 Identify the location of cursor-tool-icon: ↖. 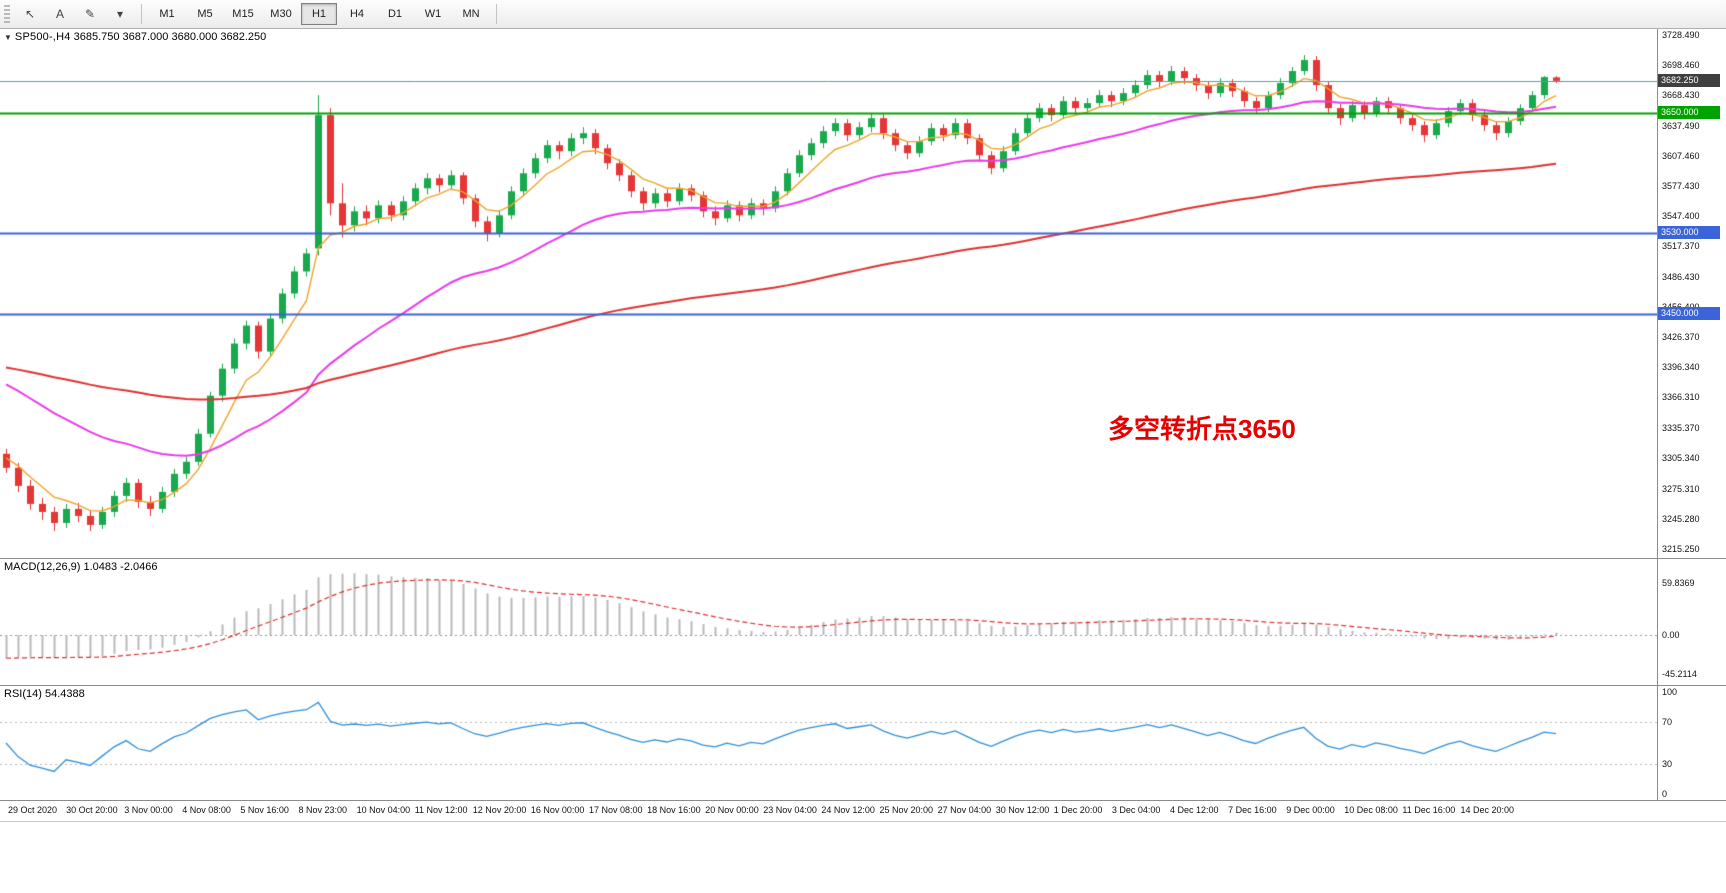
(30, 14).